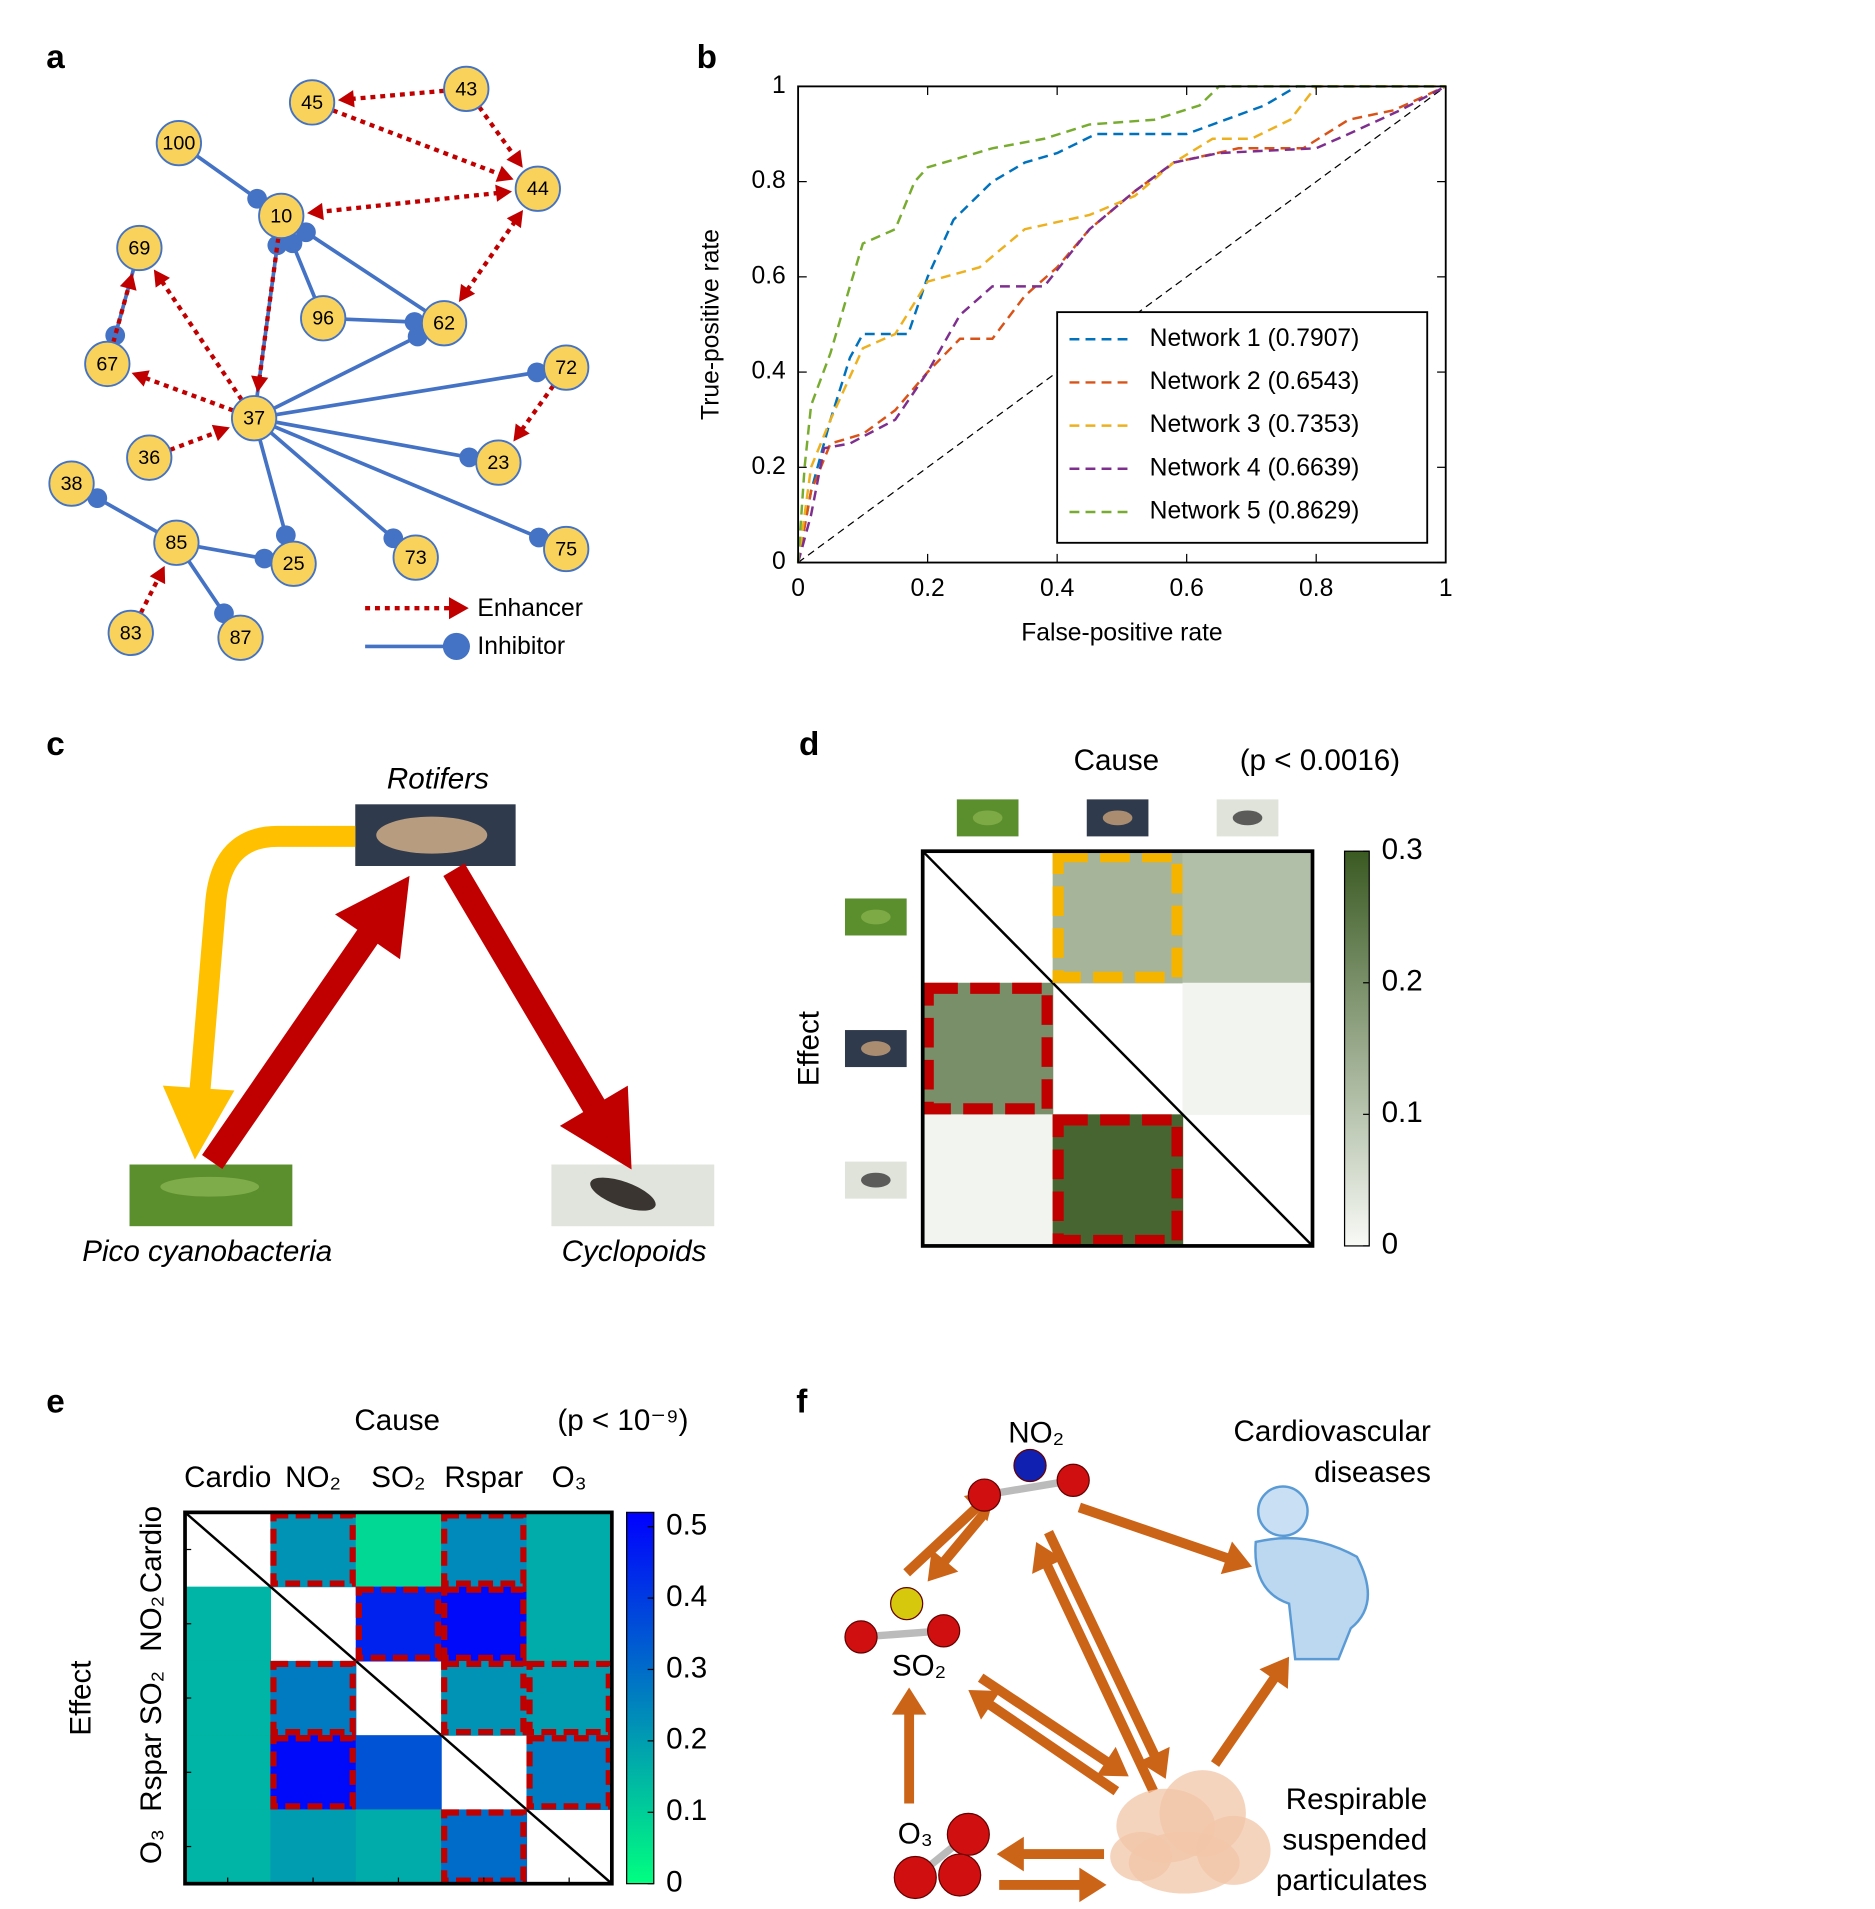  I want to click on colorbar-tick-label: 0.2, so click(686, 1739).